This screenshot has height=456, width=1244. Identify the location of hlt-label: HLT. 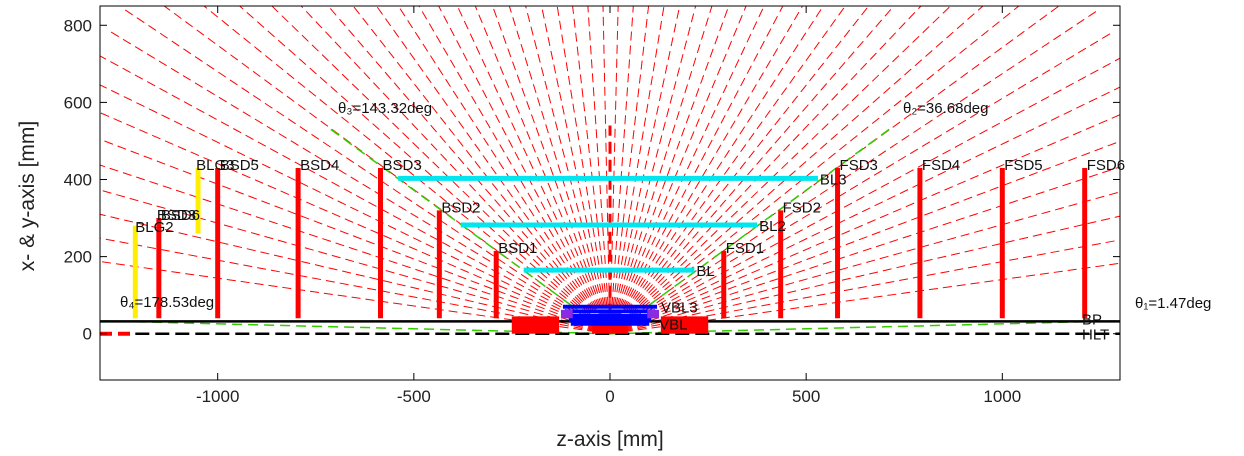
(1095, 335).